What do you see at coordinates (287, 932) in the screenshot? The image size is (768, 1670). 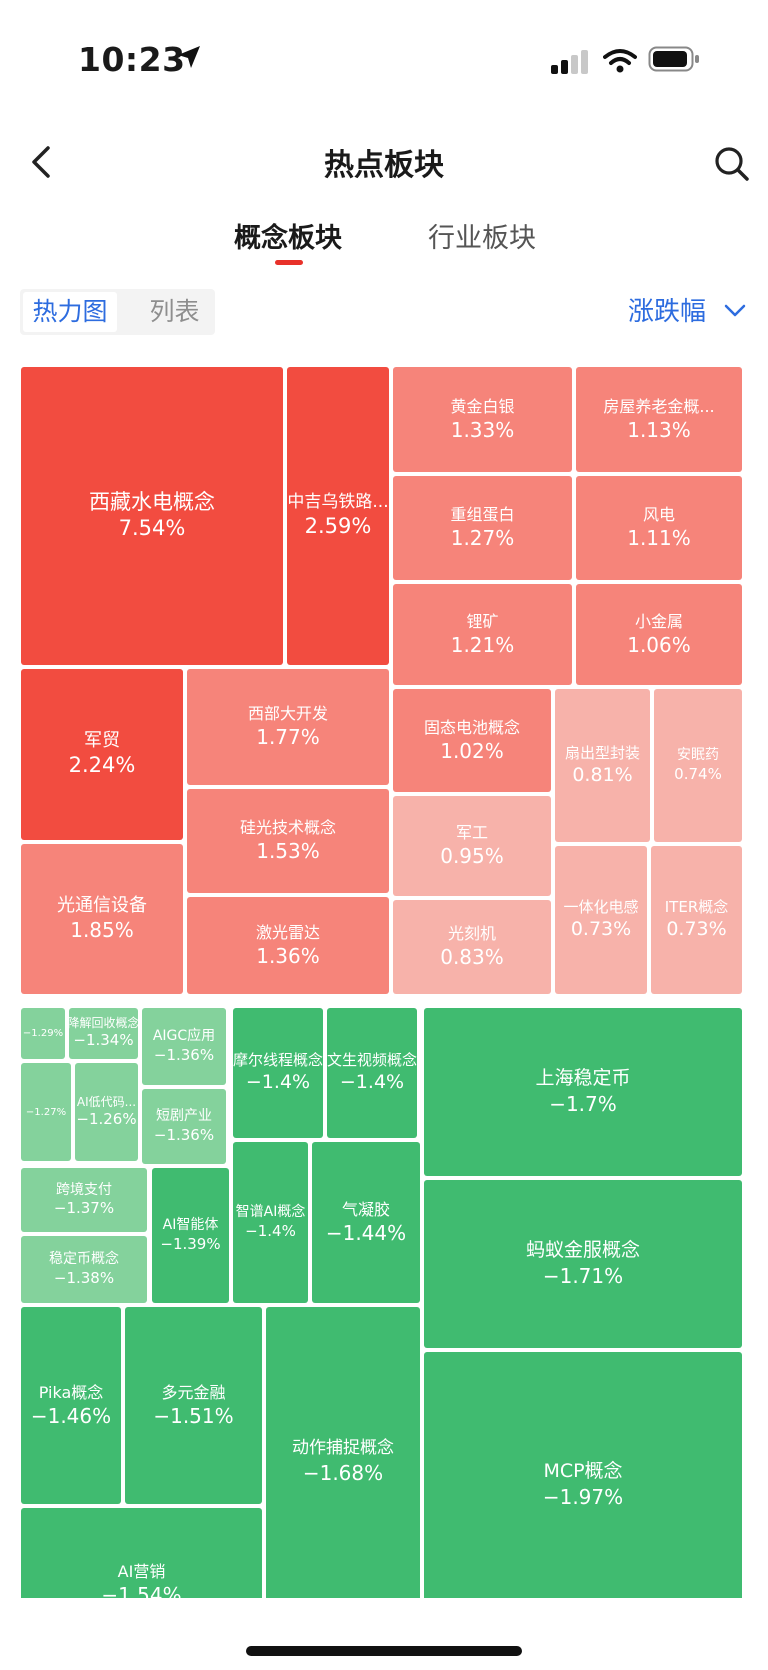 I see `sector-name: 激光雷达` at bounding box center [287, 932].